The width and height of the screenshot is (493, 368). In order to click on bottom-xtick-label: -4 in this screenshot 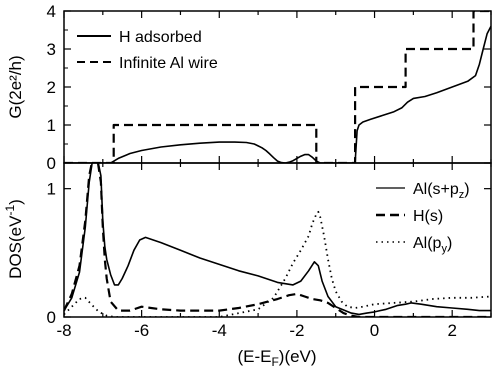, I will do `click(219, 330)`.